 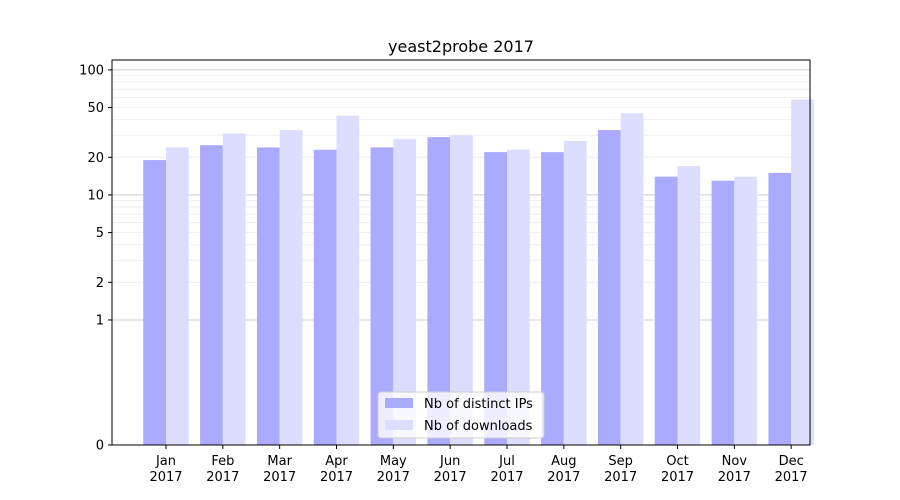 I want to click on y-tick-label: 2, so click(x=100, y=283).